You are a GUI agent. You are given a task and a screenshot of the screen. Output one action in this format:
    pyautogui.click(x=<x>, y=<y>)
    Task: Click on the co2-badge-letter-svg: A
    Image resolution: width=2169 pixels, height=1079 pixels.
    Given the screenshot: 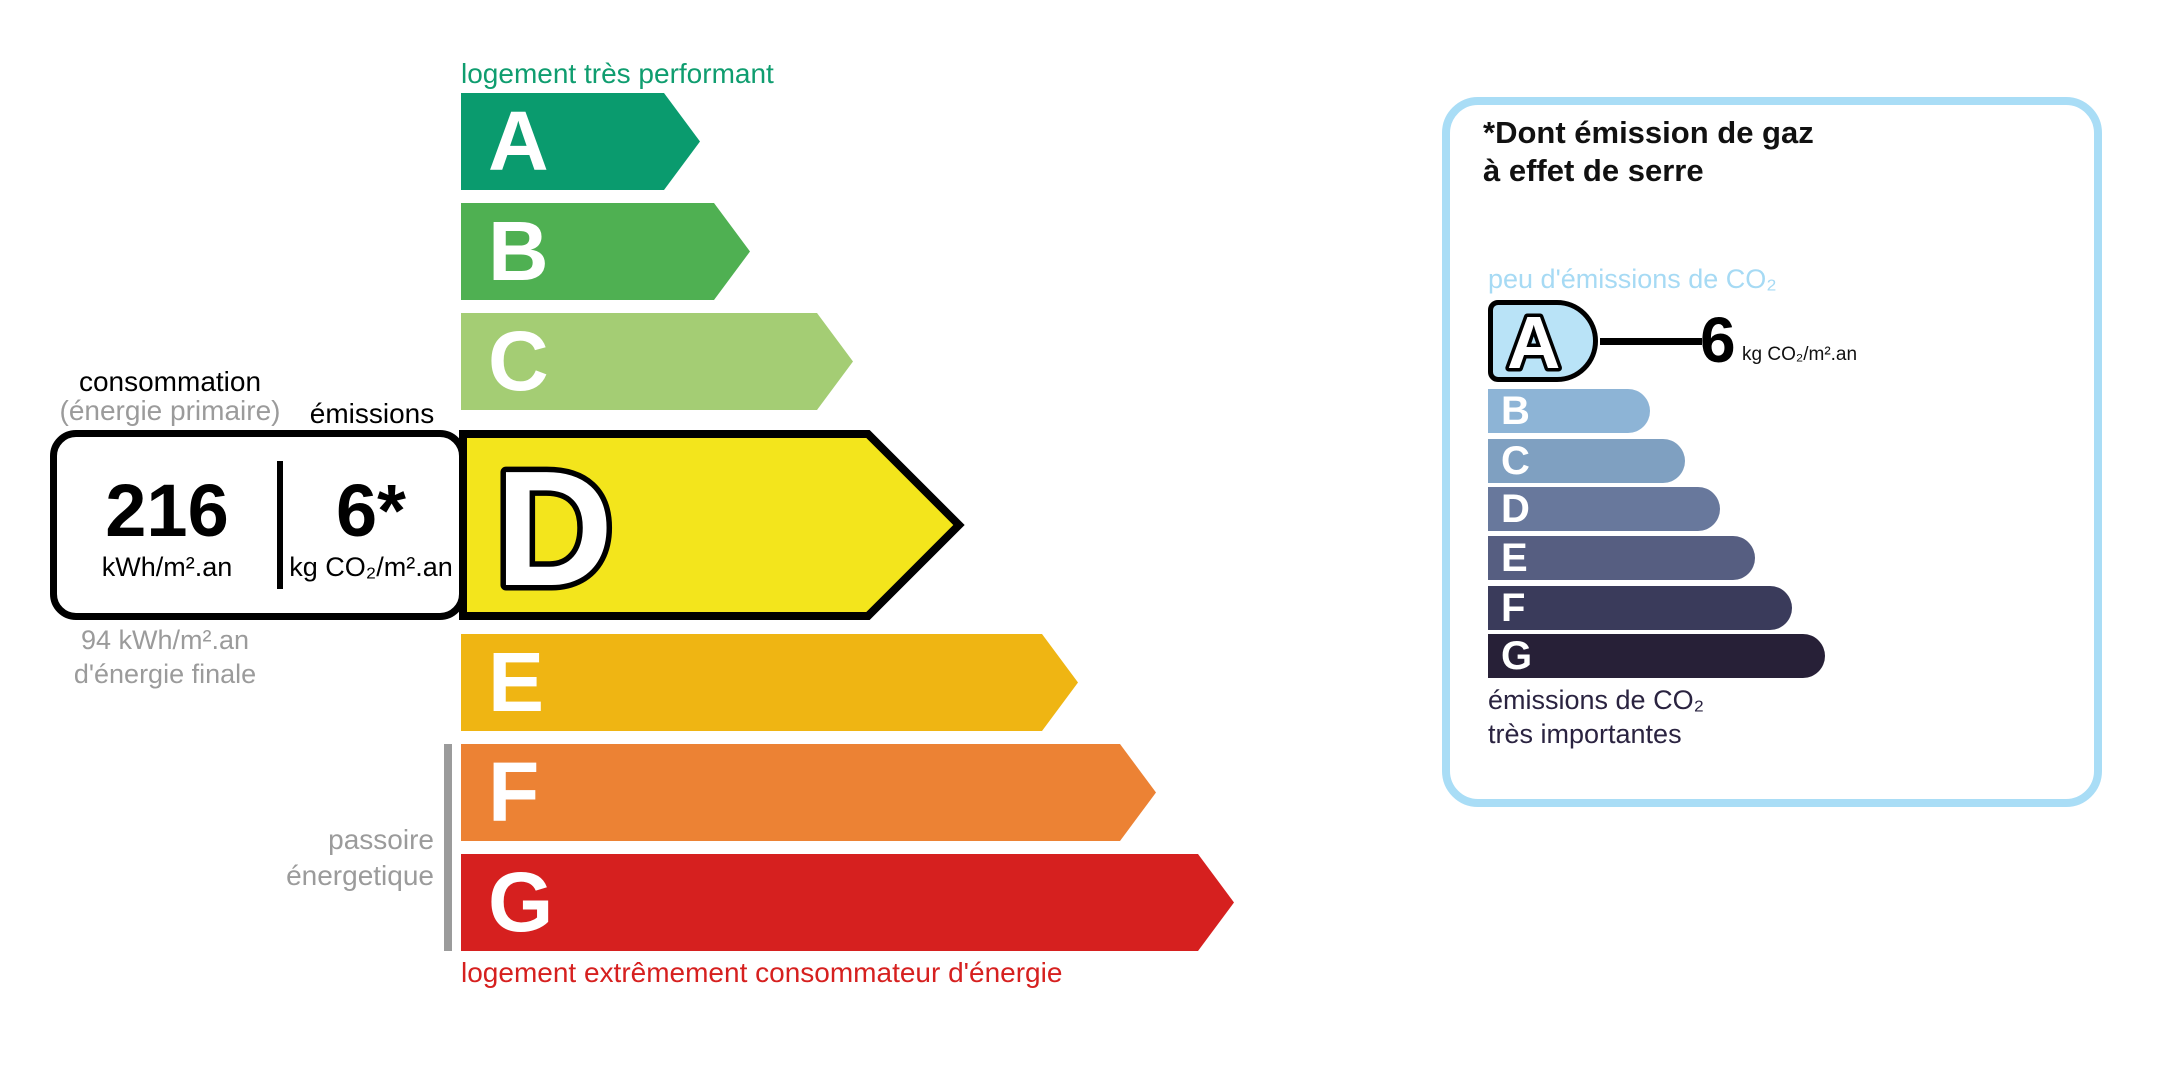 What is the action you would take?
    pyautogui.click(x=1534, y=343)
    